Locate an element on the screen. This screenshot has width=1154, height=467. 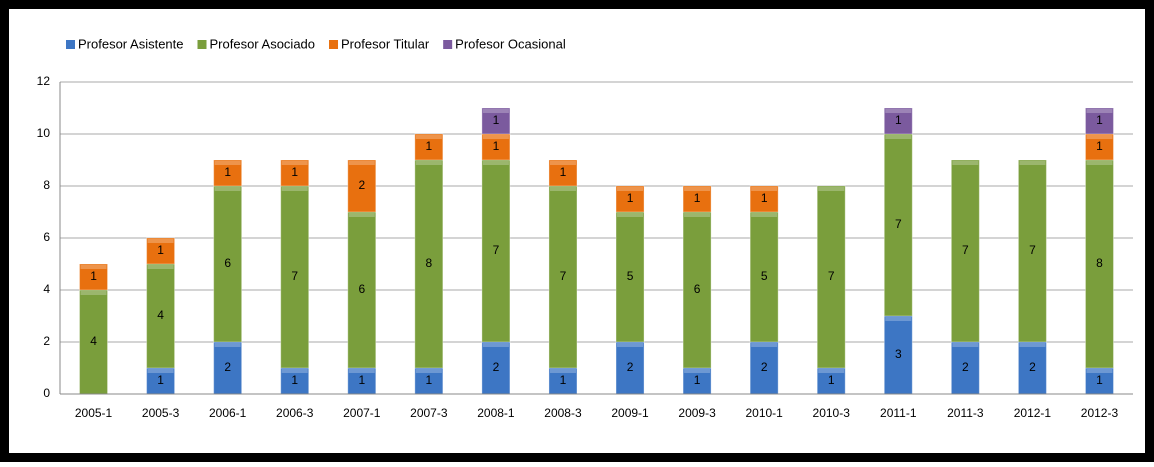
data-label: 5 is located at coordinates (630, 276).